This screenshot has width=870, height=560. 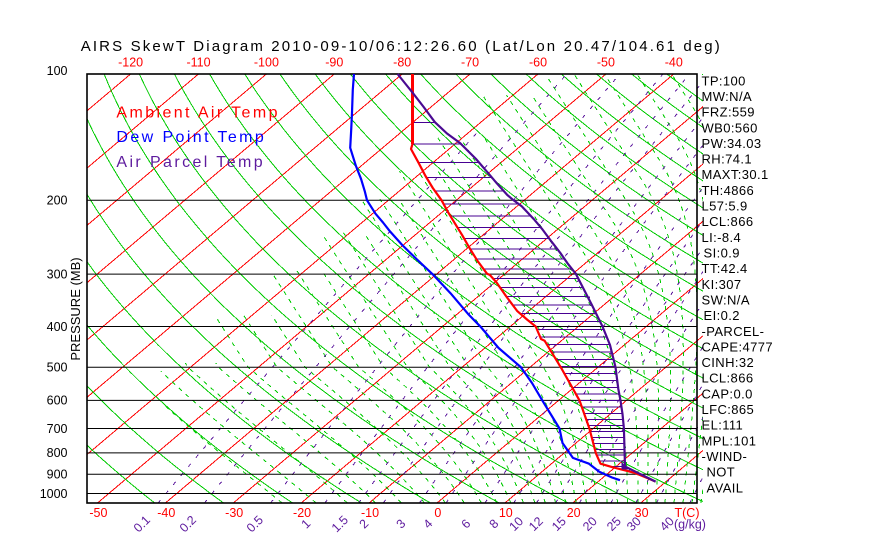 I want to click on svg-text: SW:N/A, so click(x=726, y=299).